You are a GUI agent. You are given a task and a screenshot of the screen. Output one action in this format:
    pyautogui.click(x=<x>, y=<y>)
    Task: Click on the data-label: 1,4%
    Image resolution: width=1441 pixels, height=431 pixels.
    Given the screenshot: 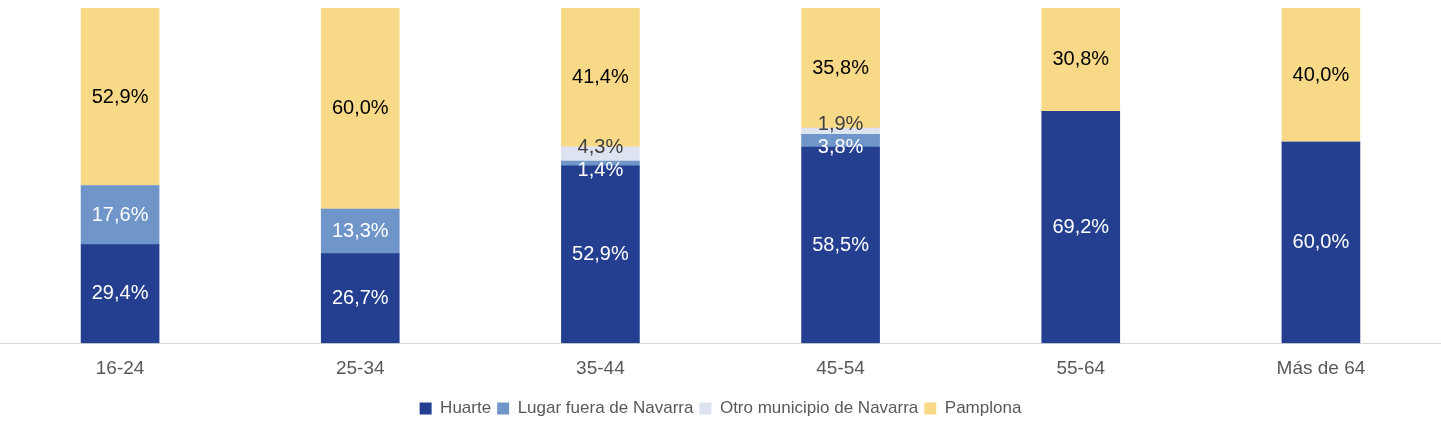 What is the action you would take?
    pyautogui.click(x=600, y=168)
    